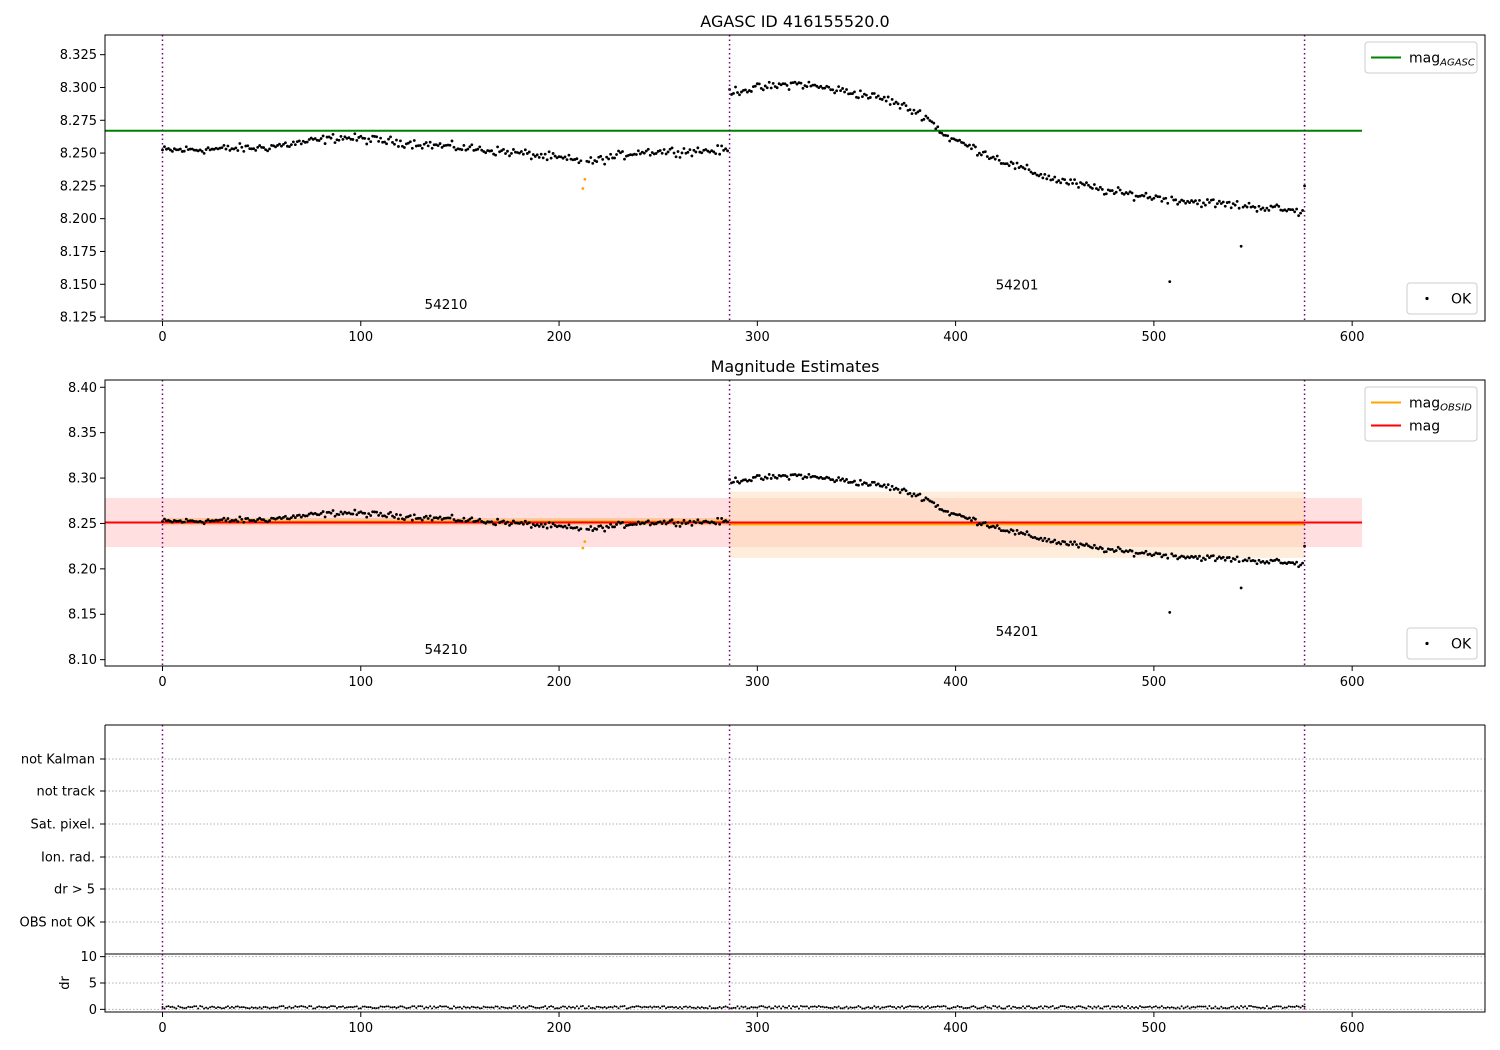  What do you see at coordinates (1456, 408) in the screenshot?
I see `legend-label-subscript: OBSID` at bounding box center [1456, 408].